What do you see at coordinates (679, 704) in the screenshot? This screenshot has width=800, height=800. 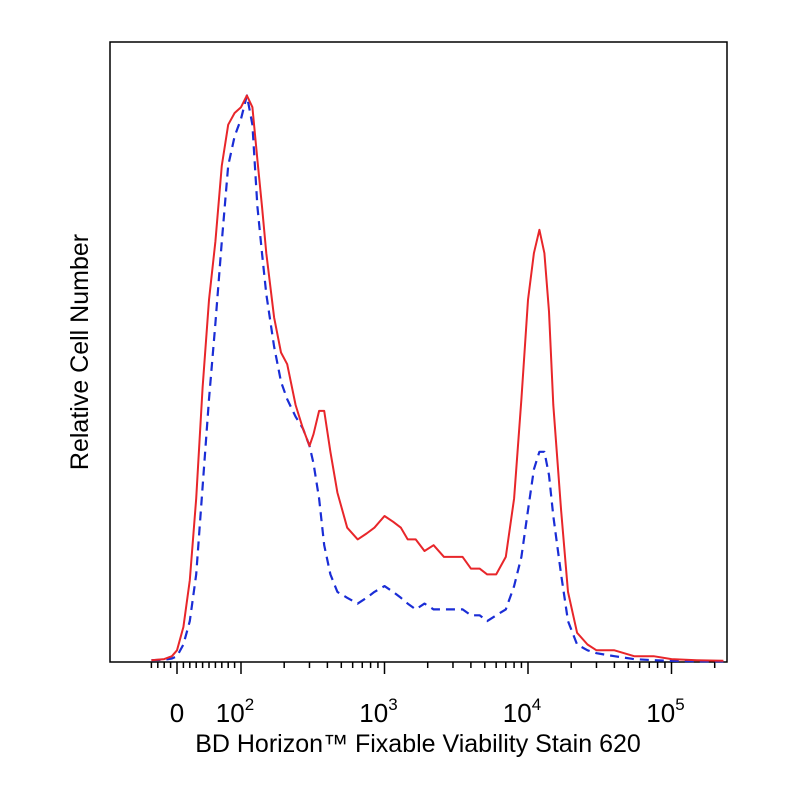 I see `x-tick-label-exponent: 5` at bounding box center [679, 704].